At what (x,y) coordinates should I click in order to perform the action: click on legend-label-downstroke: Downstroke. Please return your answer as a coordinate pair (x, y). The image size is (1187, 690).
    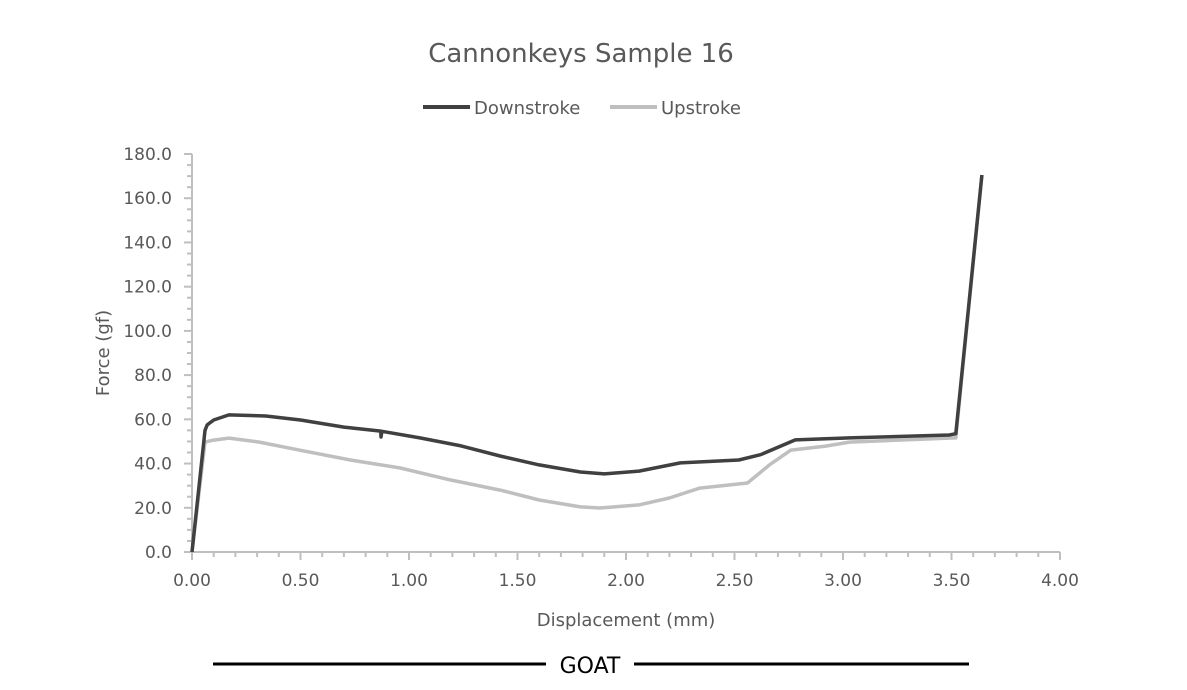
    Looking at the image, I should click on (527, 108).